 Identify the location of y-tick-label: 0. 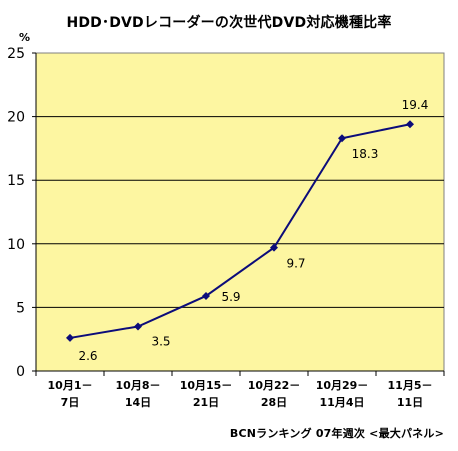
(20, 372).